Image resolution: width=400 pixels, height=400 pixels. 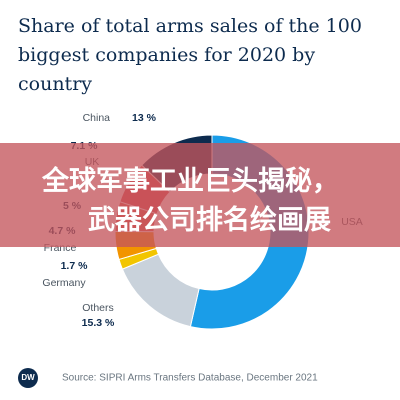 What do you see at coordinates (190, 180) in the screenshot?
I see `banner-text: 全球军事工业巨头揭秘，` at bounding box center [190, 180].